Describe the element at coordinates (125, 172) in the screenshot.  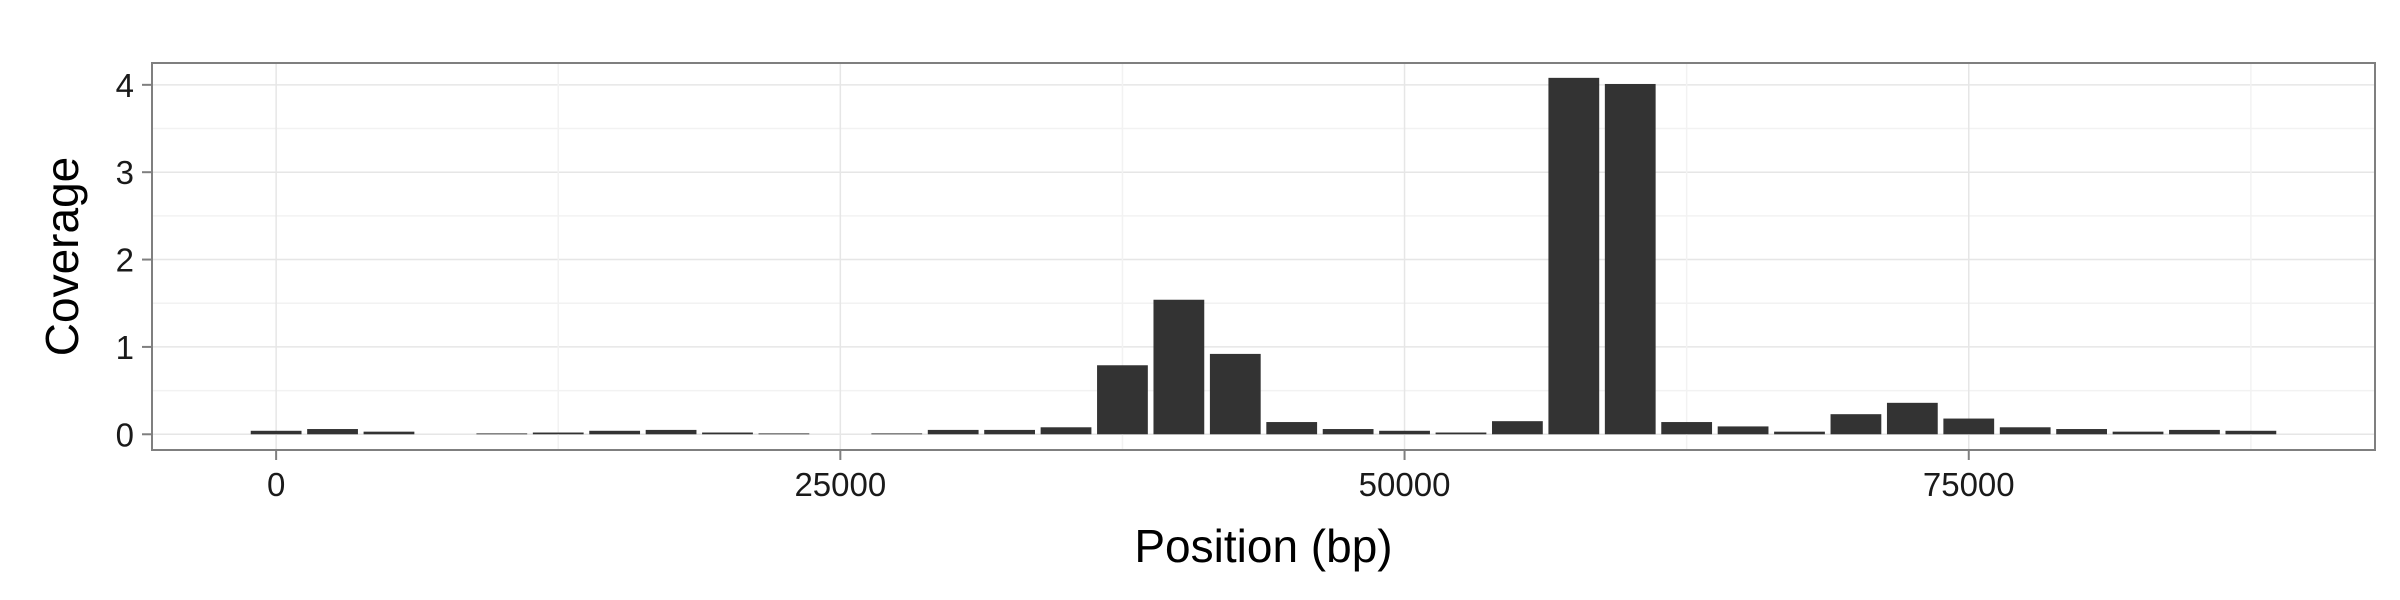
I see `y-tick-label: 3` at that location.